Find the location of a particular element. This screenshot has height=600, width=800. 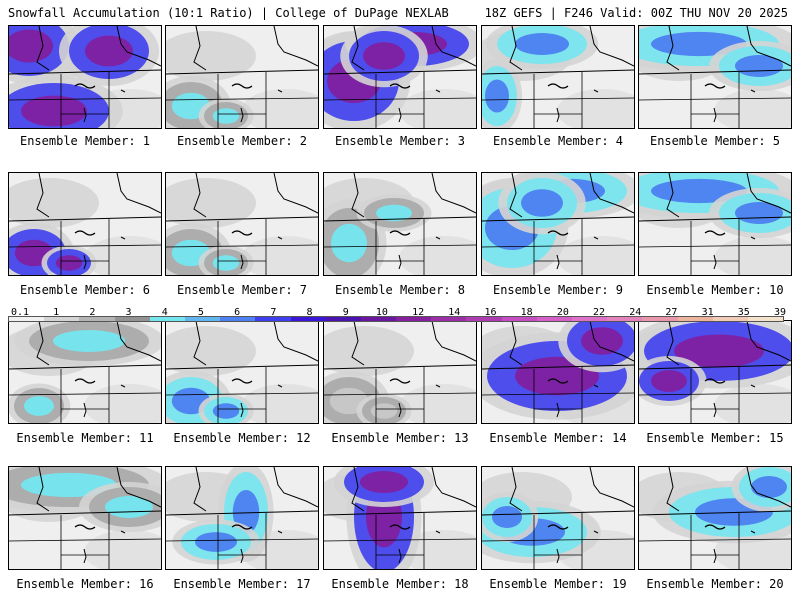

ensemble-member-label: Ensemble Member: 1 is located at coordinates (85, 141).